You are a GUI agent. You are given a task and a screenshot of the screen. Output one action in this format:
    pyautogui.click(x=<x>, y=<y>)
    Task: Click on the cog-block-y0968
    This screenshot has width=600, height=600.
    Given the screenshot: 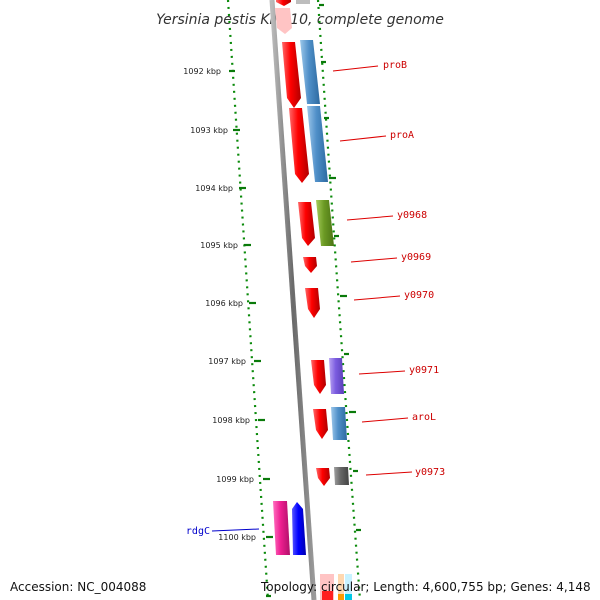 What is the action you would take?
    pyautogui.click(x=325, y=223)
    